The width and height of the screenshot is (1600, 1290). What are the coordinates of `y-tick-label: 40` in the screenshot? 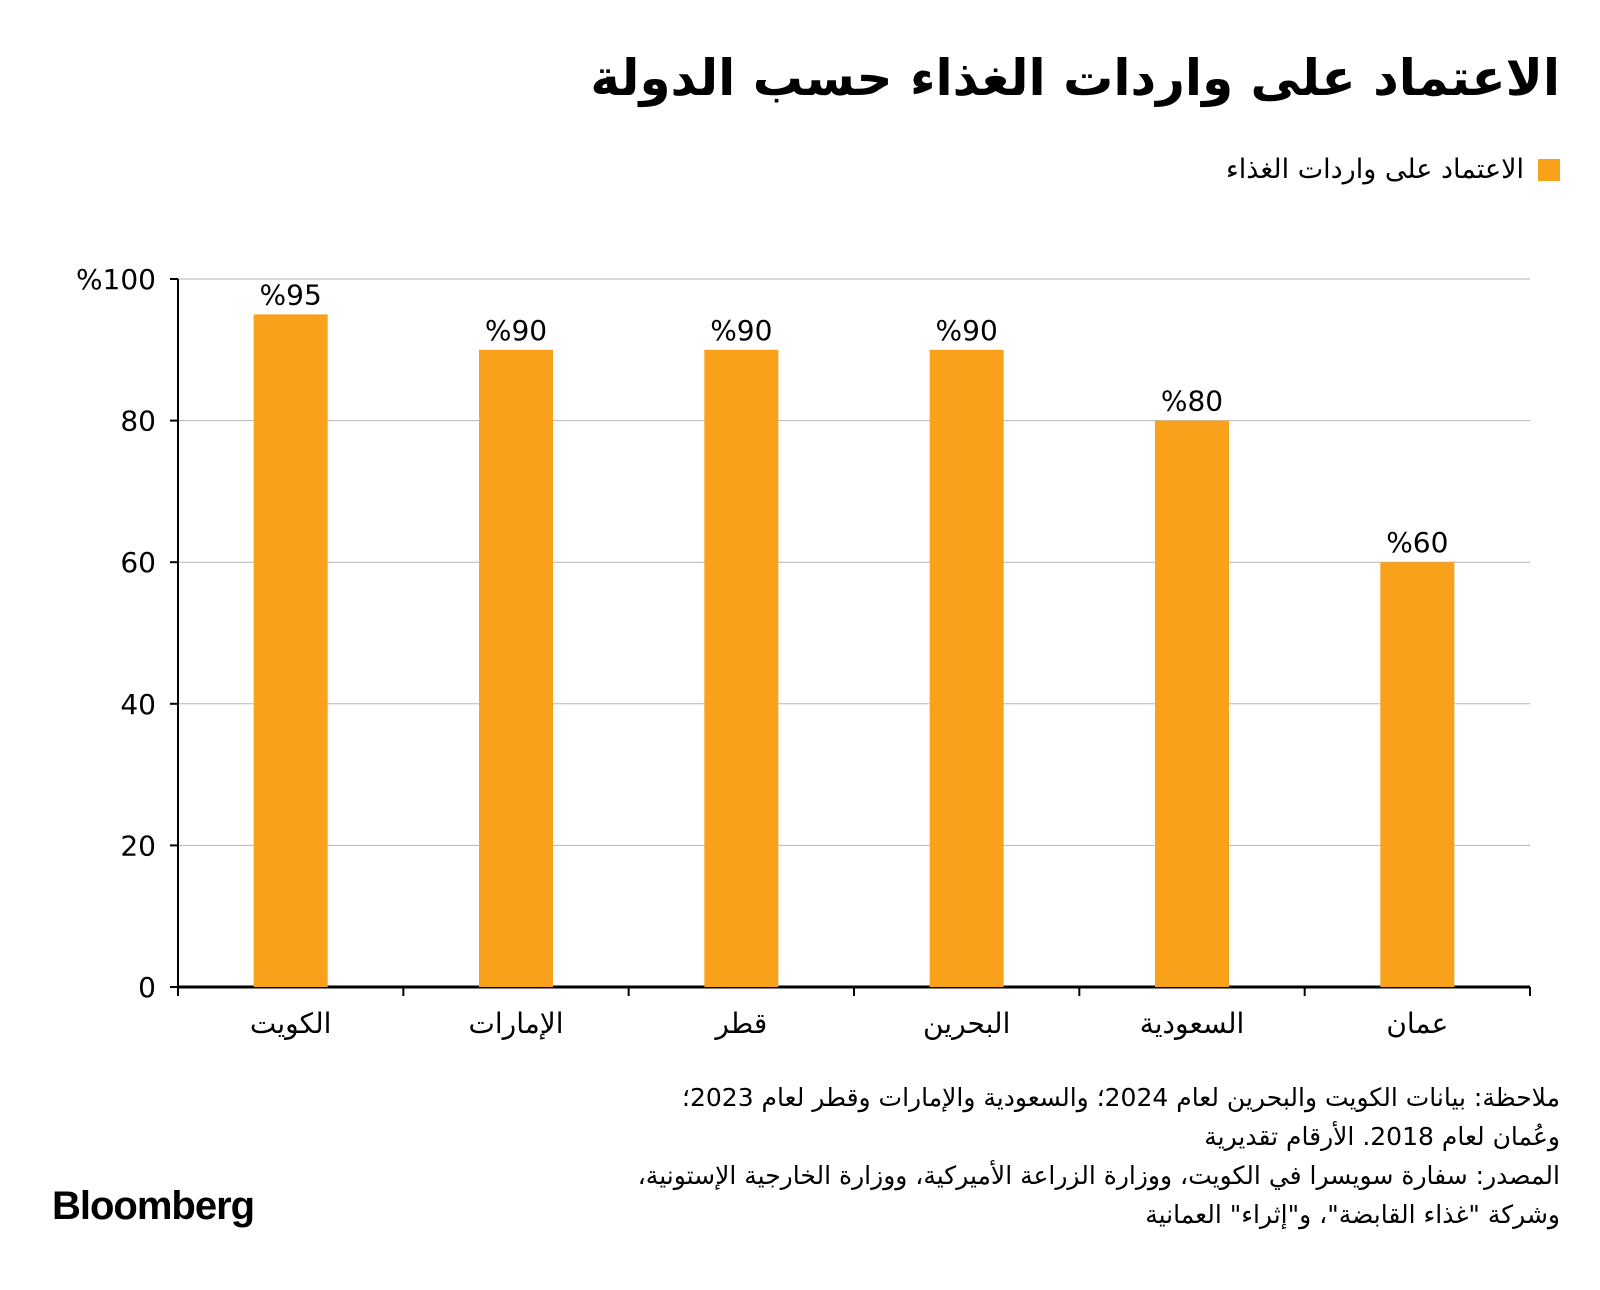 It's located at (138, 704).